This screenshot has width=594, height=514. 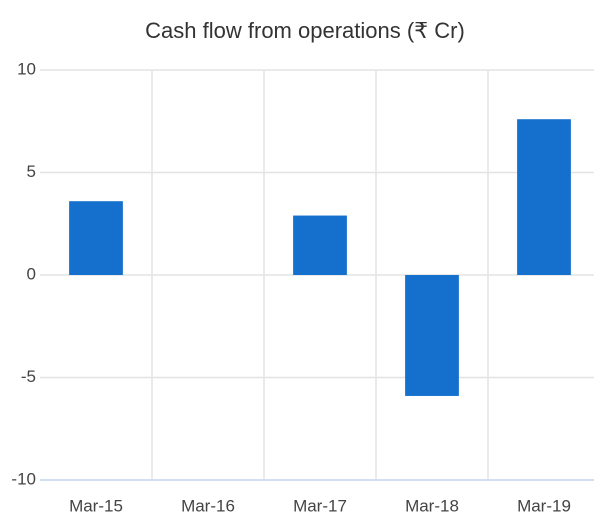 What do you see at coordinates (31, 171) in the screenshot?
I see `y-tick-label: 5` at bounding box center [31, 171].